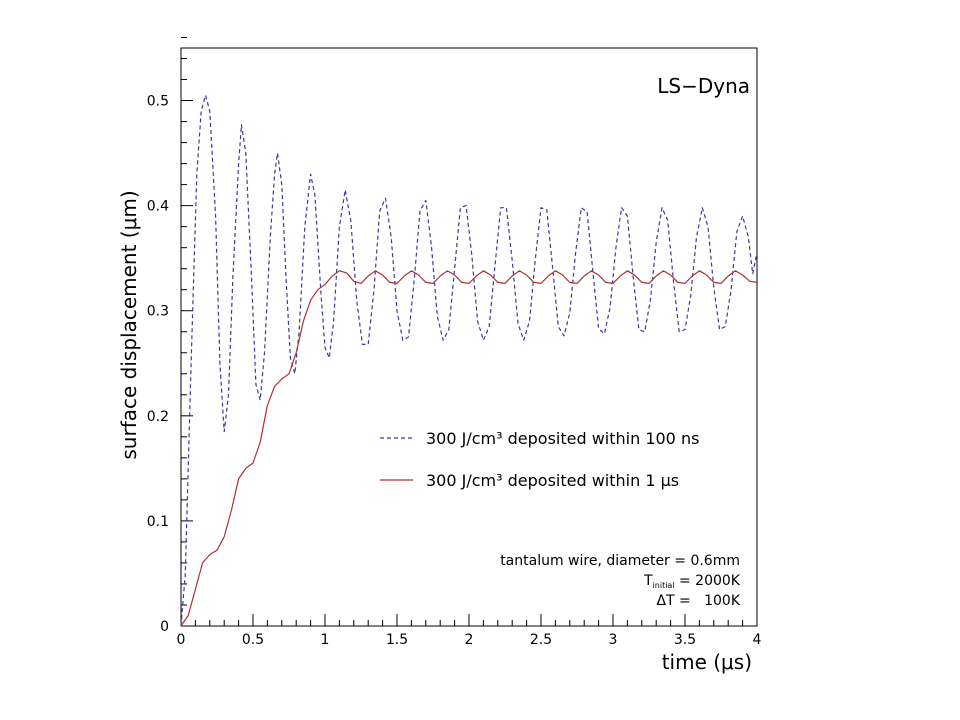  Describe the element at coordinates (541, 640) in the screenshot. I see `x-tick-label: 2.5` at that location.